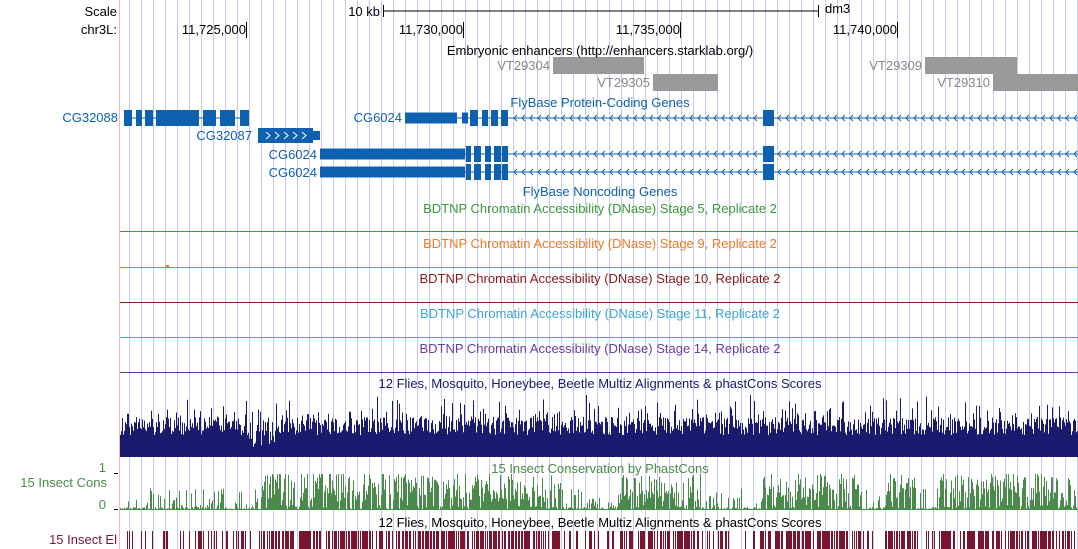  What do you see at coordinates (599, 426) in the screenshot?
I see `multiz-conservation-plot` at bounding box center [599, 426].